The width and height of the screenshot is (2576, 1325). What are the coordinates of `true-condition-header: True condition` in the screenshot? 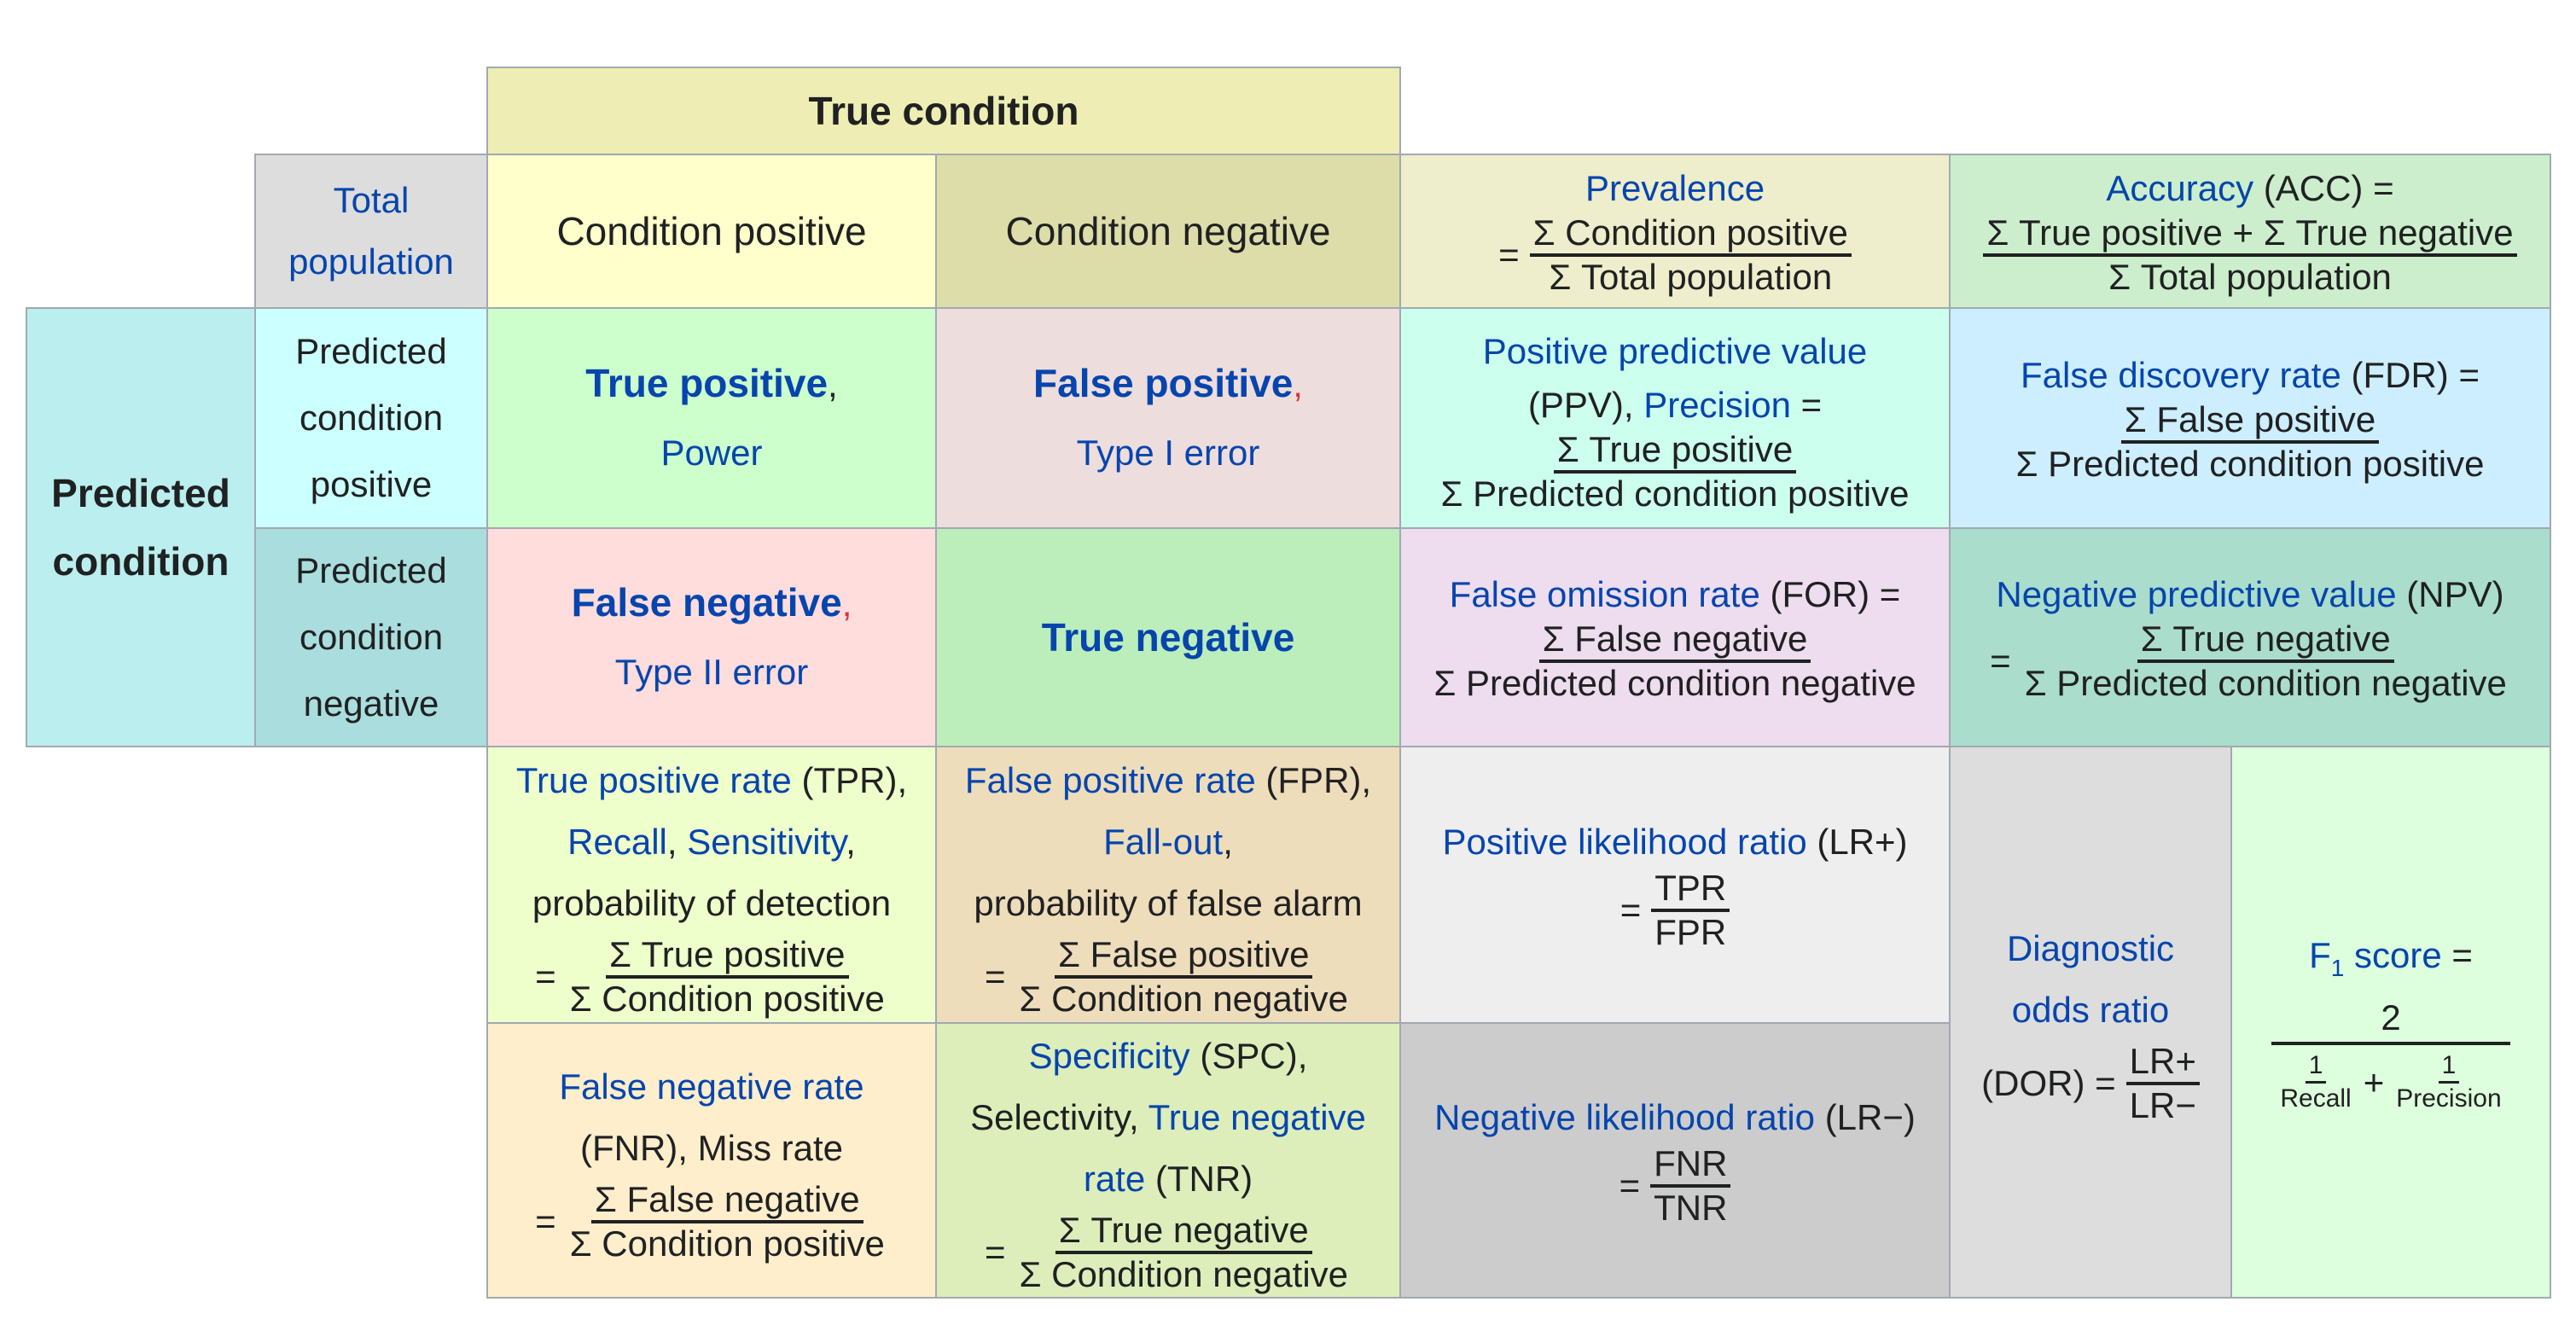 It's located at (943, 111).